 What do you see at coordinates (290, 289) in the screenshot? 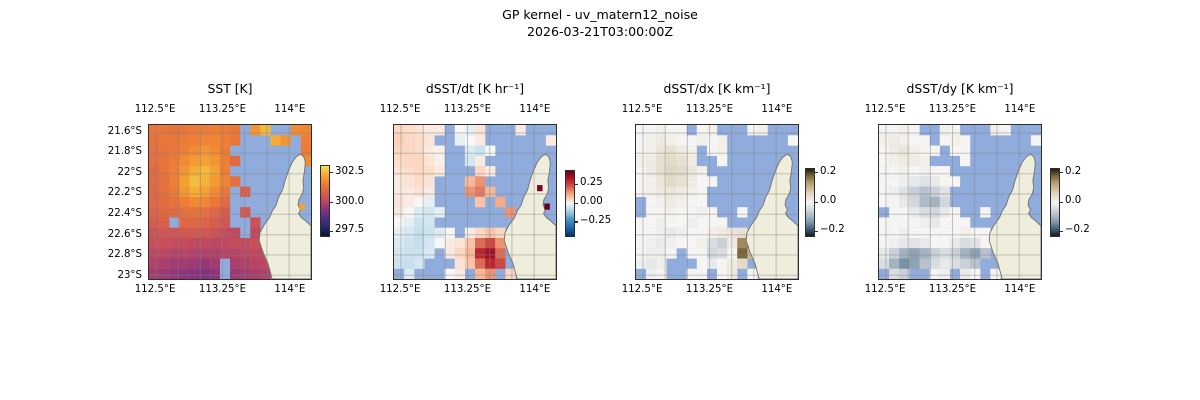
I see `x-tick-label-bottom: 114°E` at bounding box center [290, 289].